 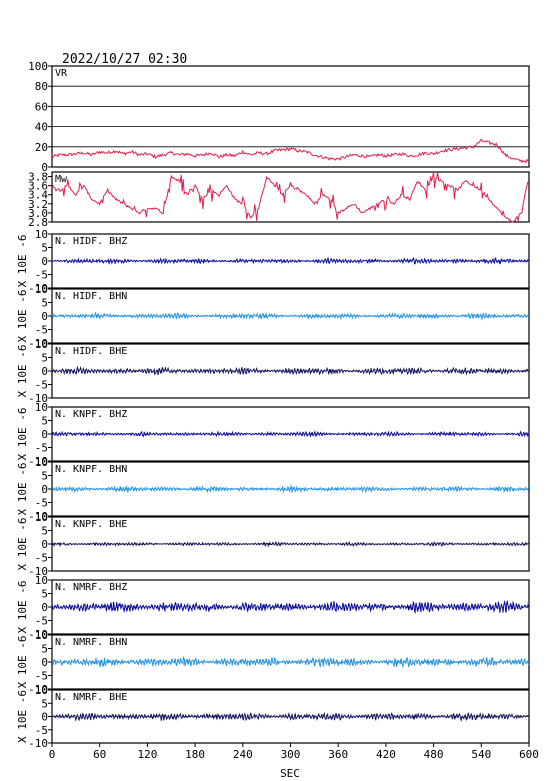 What do you see at coordinates (61, 73) in the screenshot?
I see `panel-label: VR` at bounding box center [61, 73].